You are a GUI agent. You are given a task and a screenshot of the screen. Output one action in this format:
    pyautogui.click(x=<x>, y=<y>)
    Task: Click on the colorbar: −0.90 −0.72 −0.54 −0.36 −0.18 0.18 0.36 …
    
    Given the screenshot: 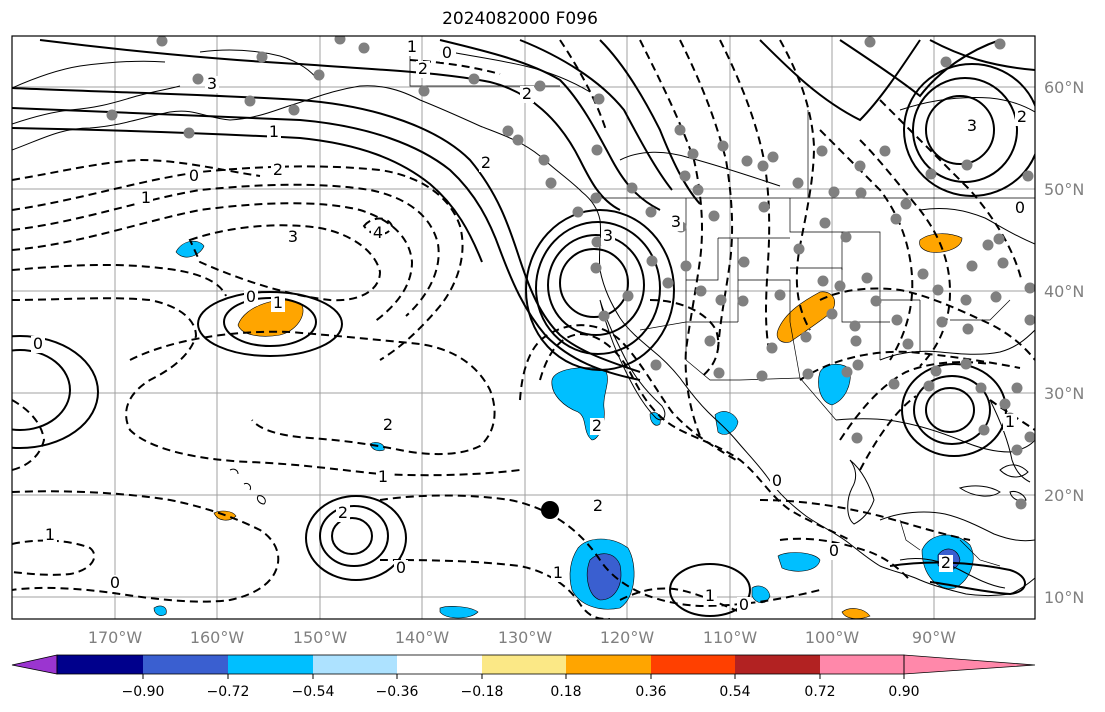 What is the action you would take?
    pyautogui.click(x=523, y=677)
    